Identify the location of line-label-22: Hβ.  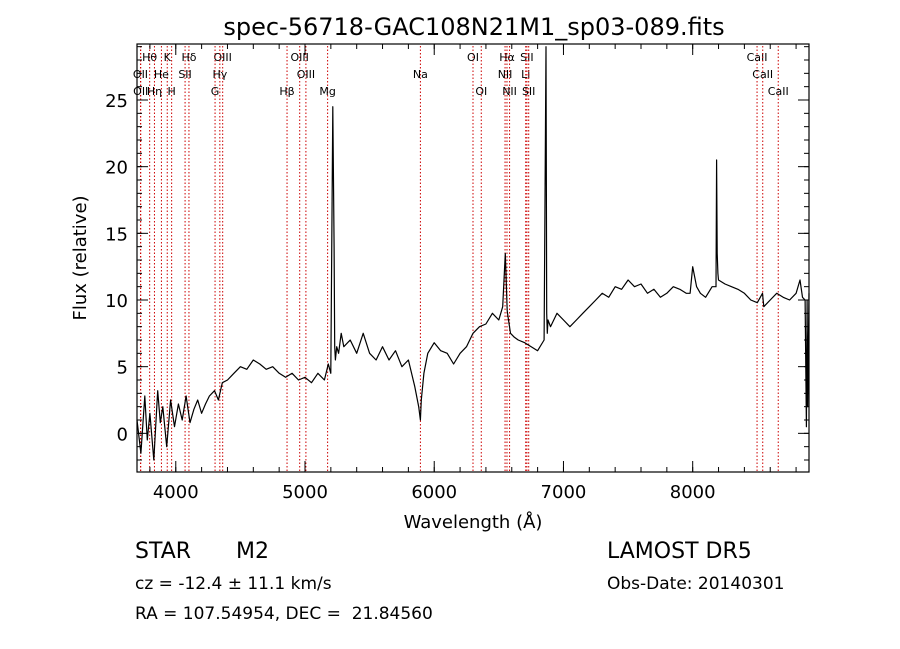
(286, 91).